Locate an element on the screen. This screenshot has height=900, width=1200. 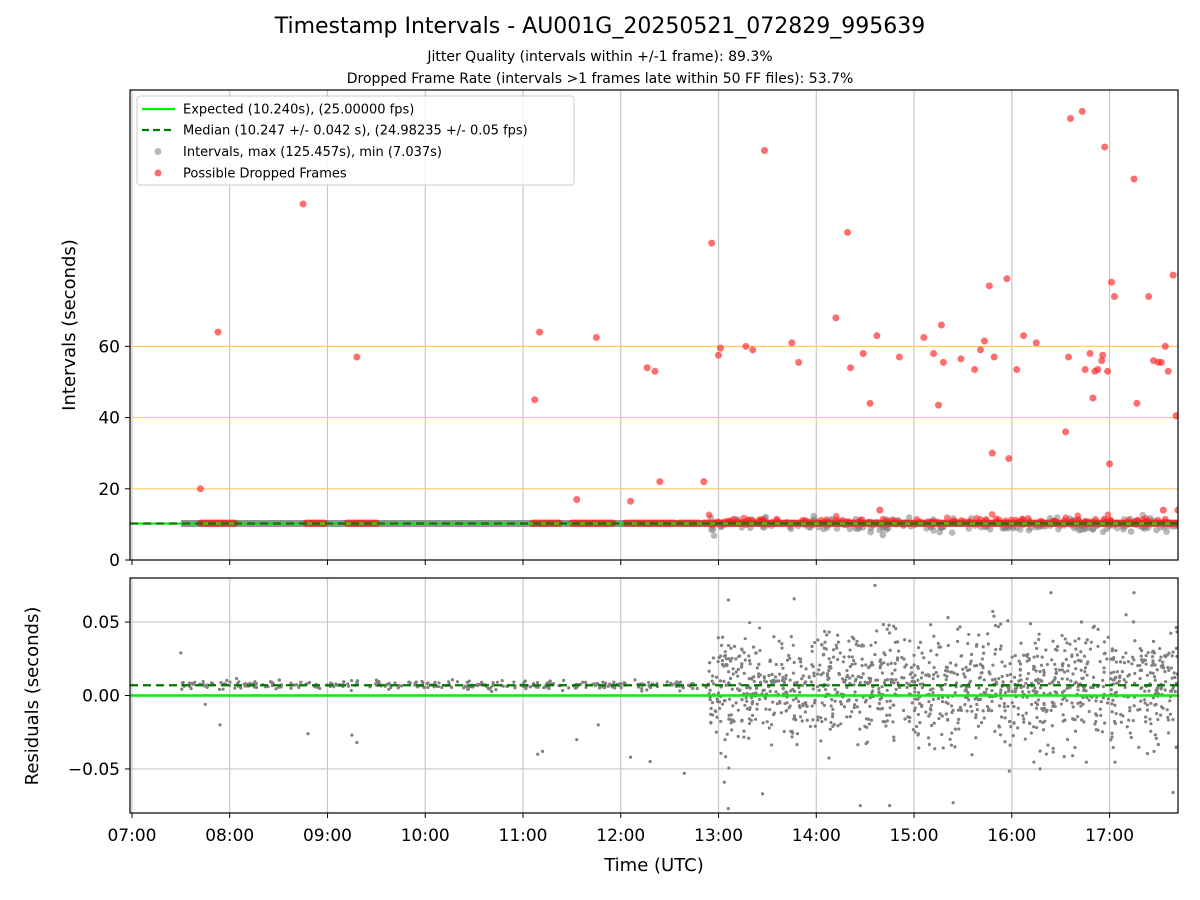
residual-outlier-point is located at coordinates (890, 806).